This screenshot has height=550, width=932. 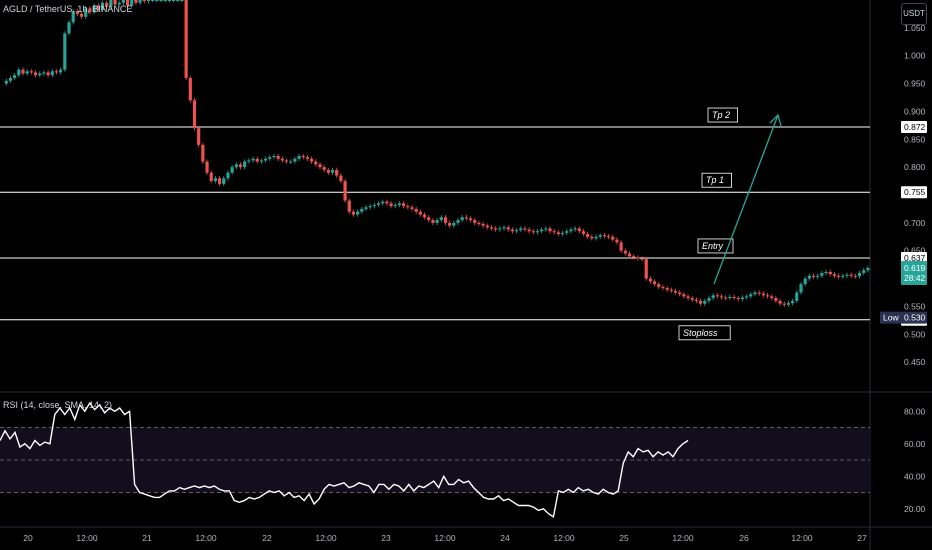 I want to click on rsi-tick-label: 60.00, so click(x=915, y=444).